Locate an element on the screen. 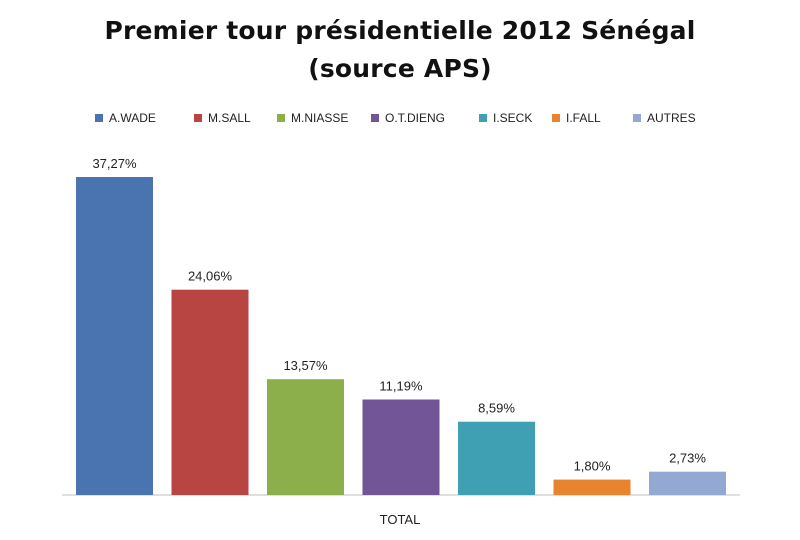  value-label-autres: 2,73% is located at coordinates (687, 458).